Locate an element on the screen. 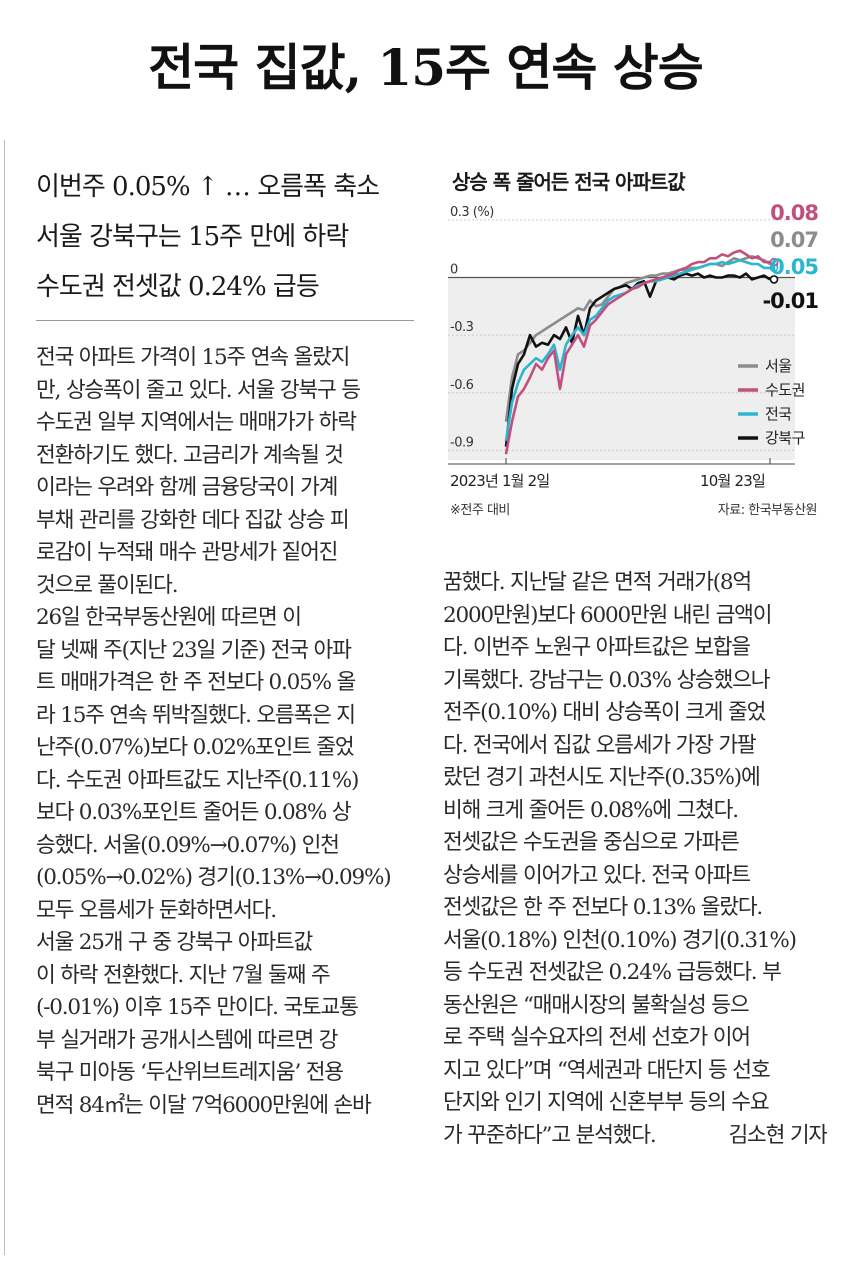  body-line: 2000만원)보다 6000만원 내린 금액이 is located at coordinates (608, 615).